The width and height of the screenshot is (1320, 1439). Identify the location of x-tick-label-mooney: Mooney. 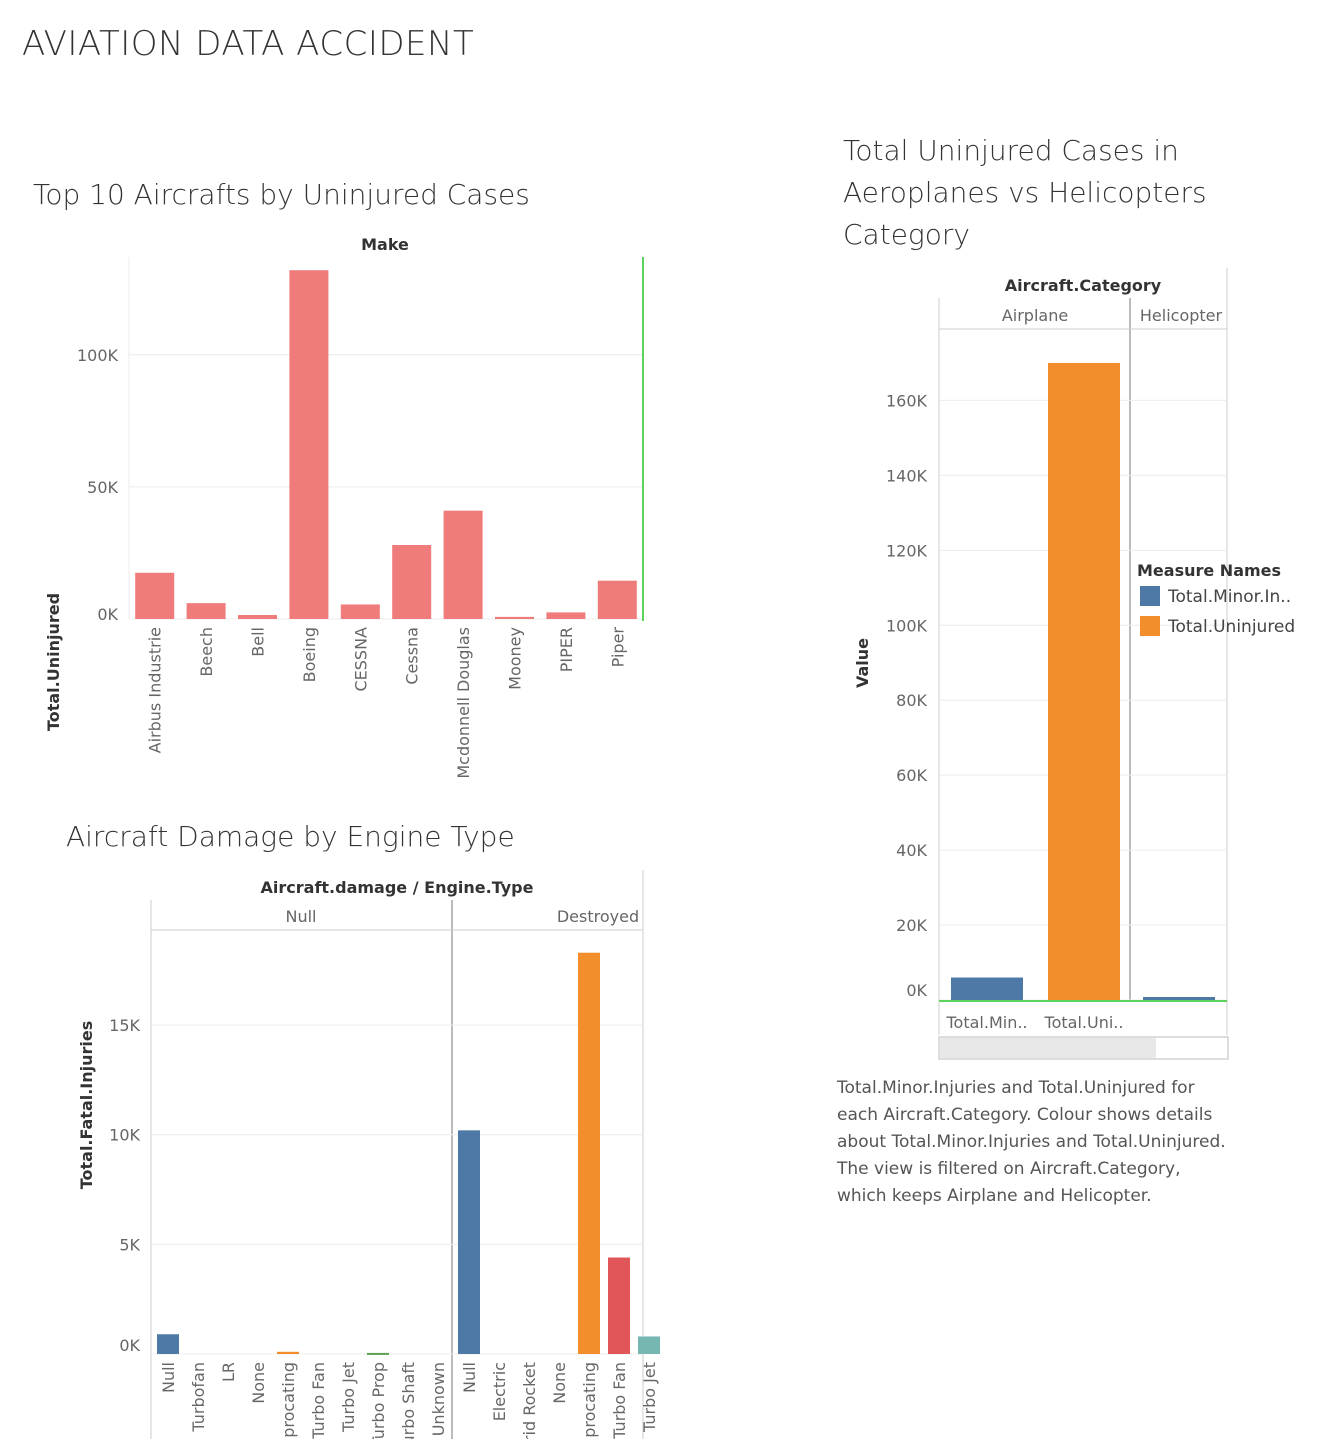
(515, 658).